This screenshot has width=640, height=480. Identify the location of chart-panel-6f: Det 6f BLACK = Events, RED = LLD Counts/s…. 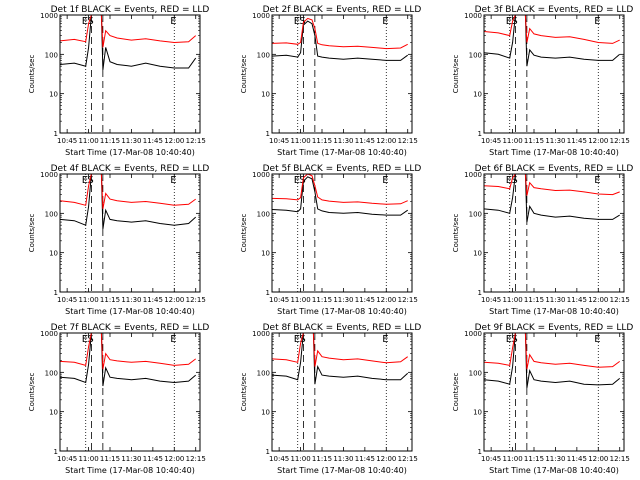
(542, 240).